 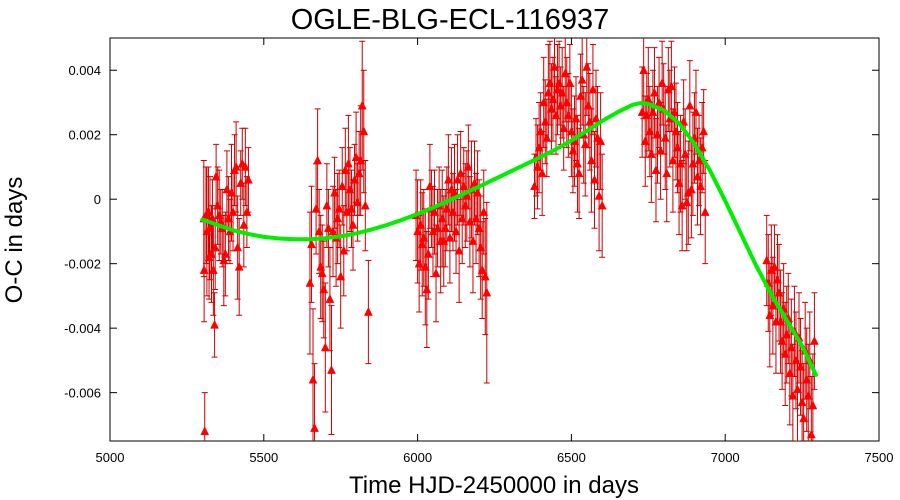 What do you see at coordinates (82, 231) in the screenshot?
I see `y-tick-labels: 0.004 0.002 0 -0.002 -0.004 -0.006` at bounding box center [82, 231].